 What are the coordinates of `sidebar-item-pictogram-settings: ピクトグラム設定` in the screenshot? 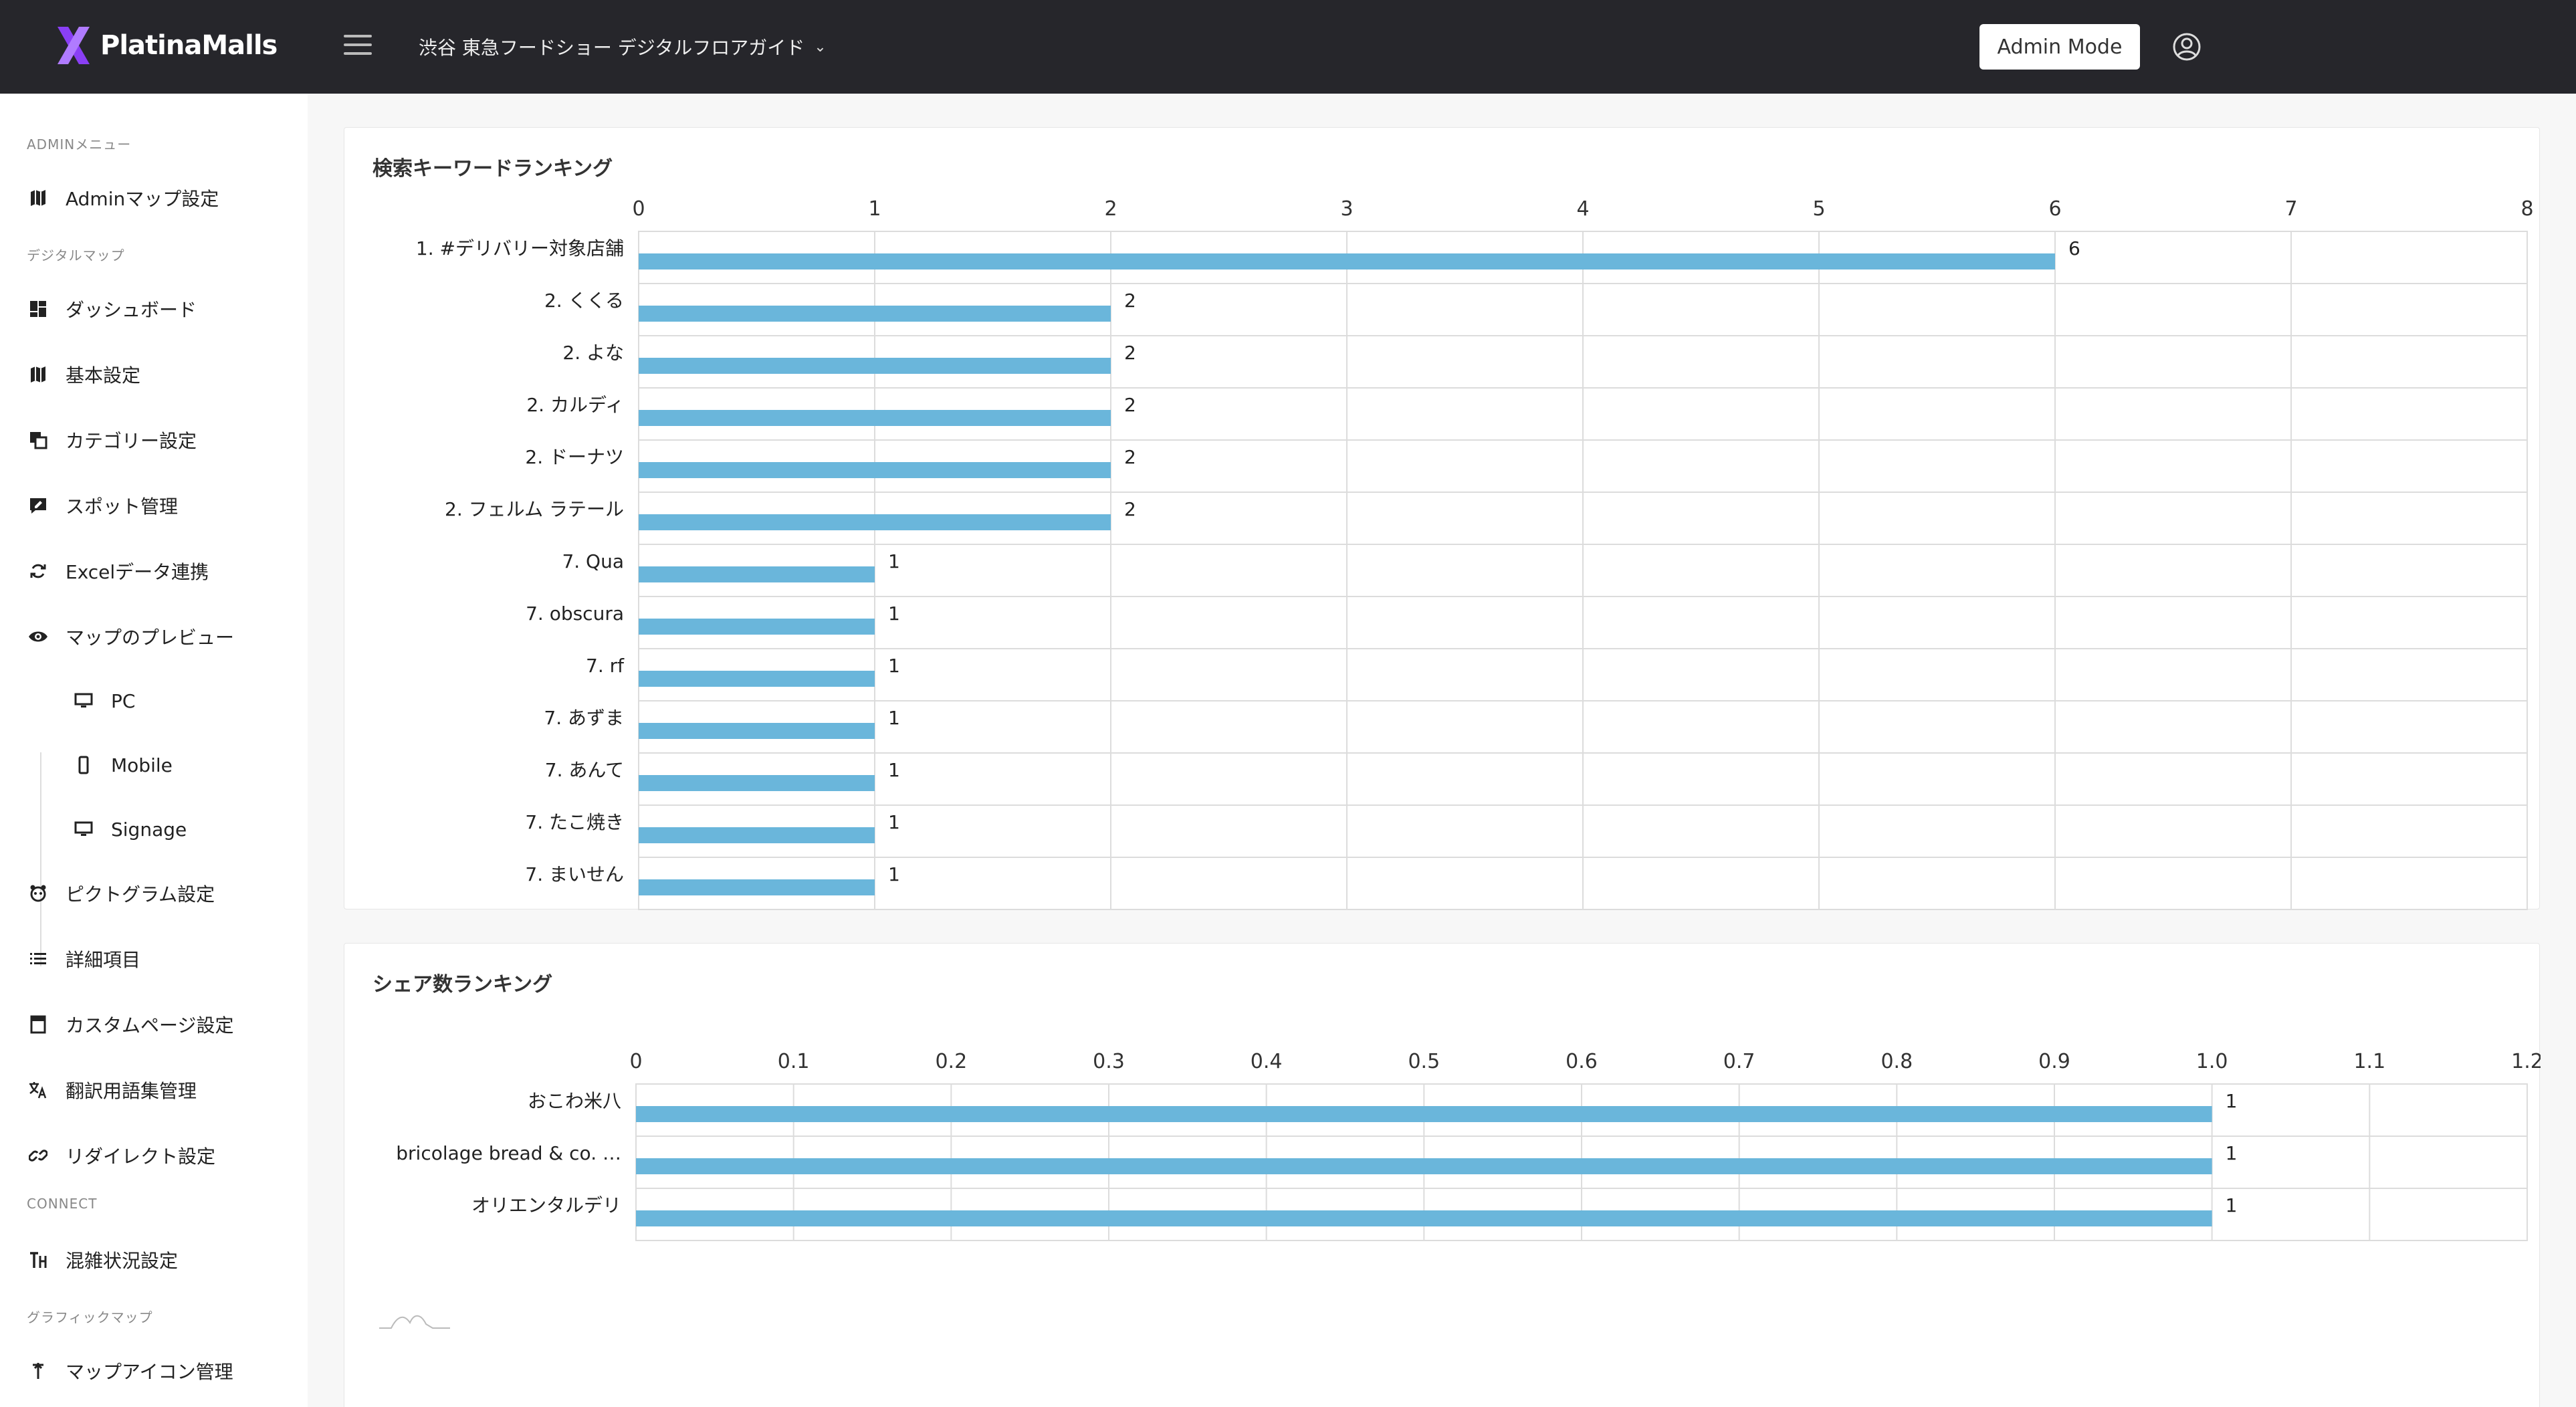 It's located at (160, 893).